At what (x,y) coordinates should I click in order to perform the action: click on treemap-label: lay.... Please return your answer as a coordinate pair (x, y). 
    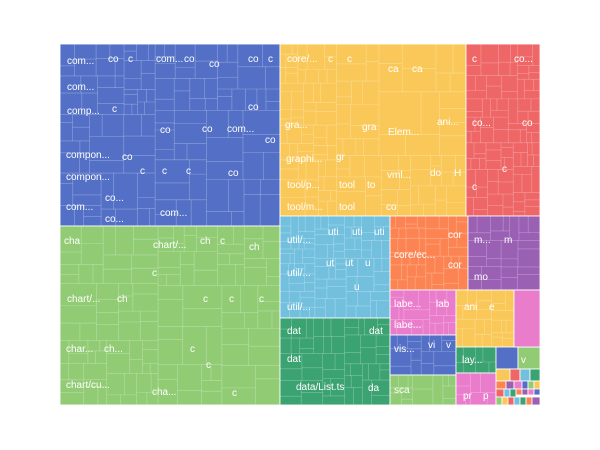
    Looking at the image, I should click on (472, 360).